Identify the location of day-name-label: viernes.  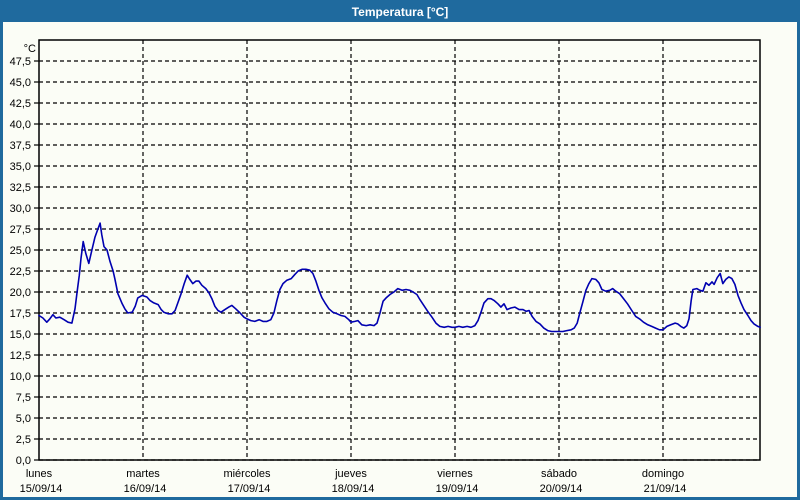
(455, 474).